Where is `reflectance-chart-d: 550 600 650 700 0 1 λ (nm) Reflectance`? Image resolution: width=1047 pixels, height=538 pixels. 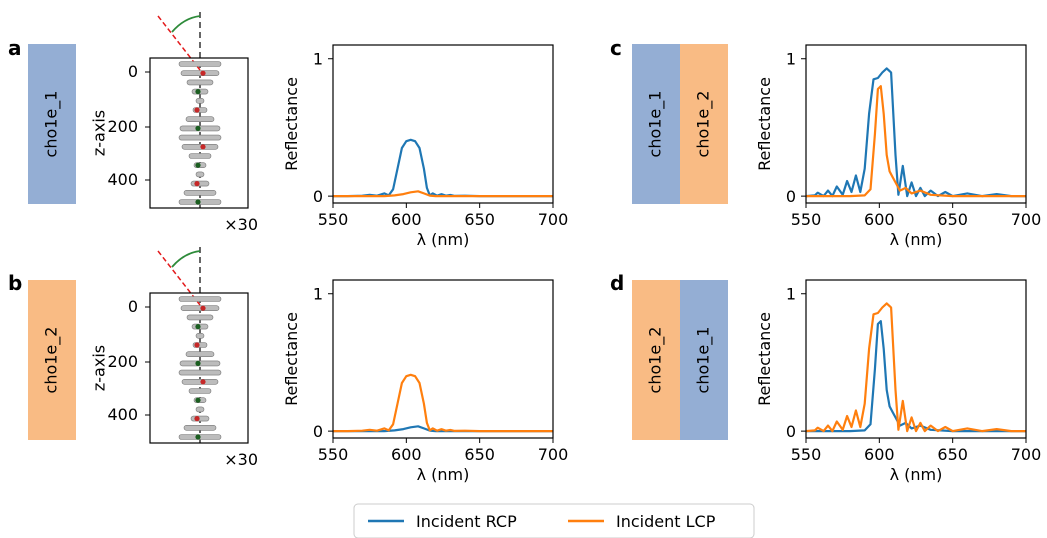 reflectance-chart-d: 550 600 650 700 0 1 λ (nm) Reflectance is located at coordinates (898, 381).